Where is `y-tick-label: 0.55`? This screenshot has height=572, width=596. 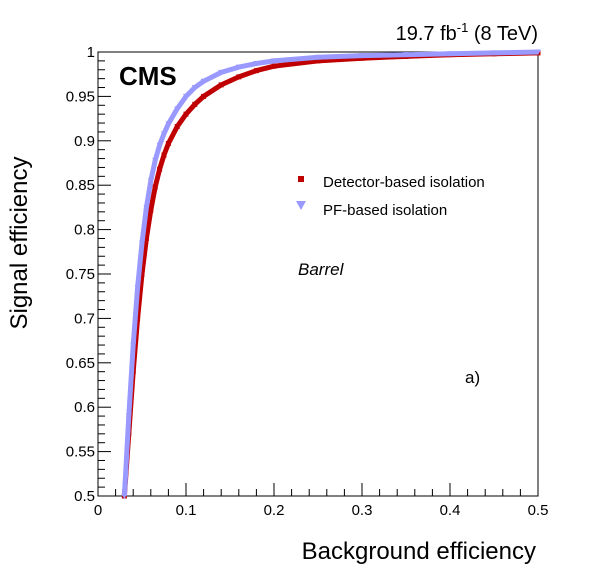
y-tick-label: 0.55 is located at coordinates (80, 452).